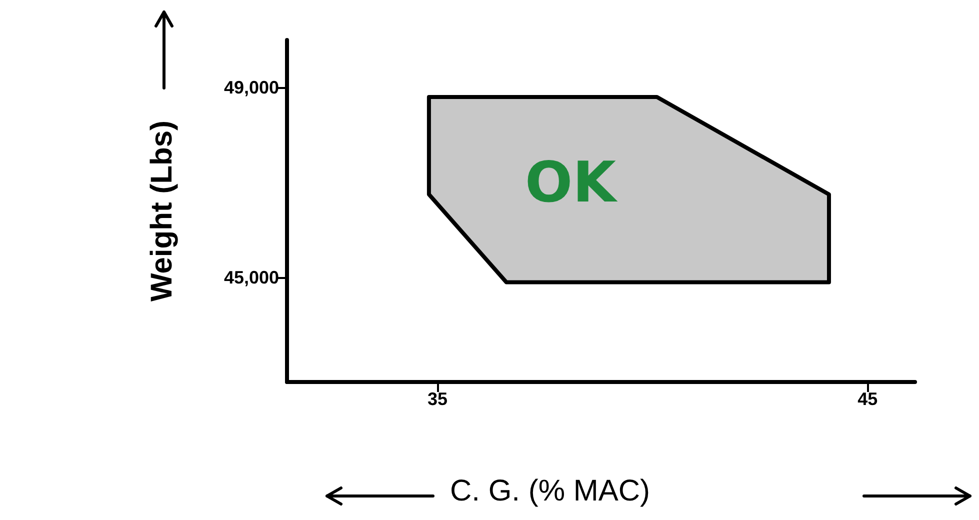 The width and height of the screenshot is (979, 520). What do you see at coordinates (572, 183) in the screenshot?
I see `annotation: OK` at bounding box center [572, 183].